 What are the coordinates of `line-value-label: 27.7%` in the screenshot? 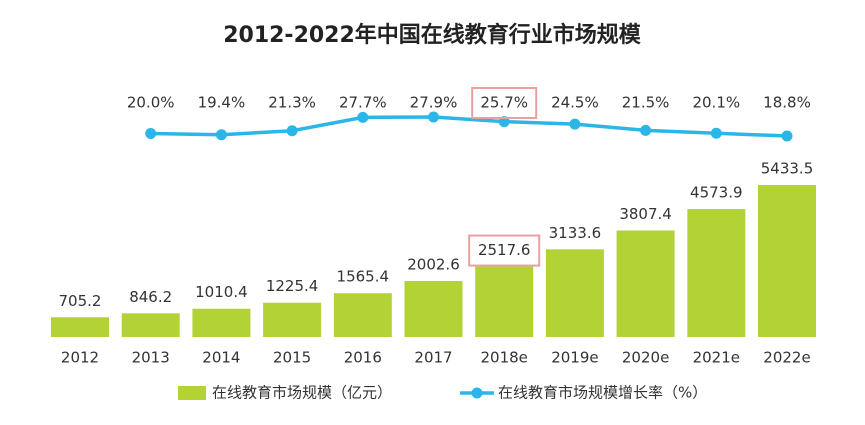 It's located at (363, 103).